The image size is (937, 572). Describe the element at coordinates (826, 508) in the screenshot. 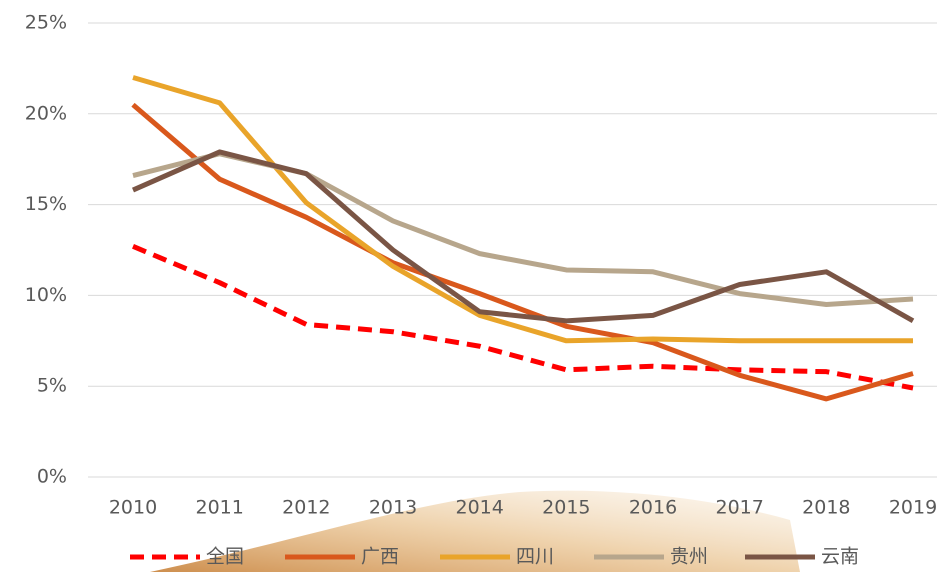

I see `x-tick-label: 2018` at that location.